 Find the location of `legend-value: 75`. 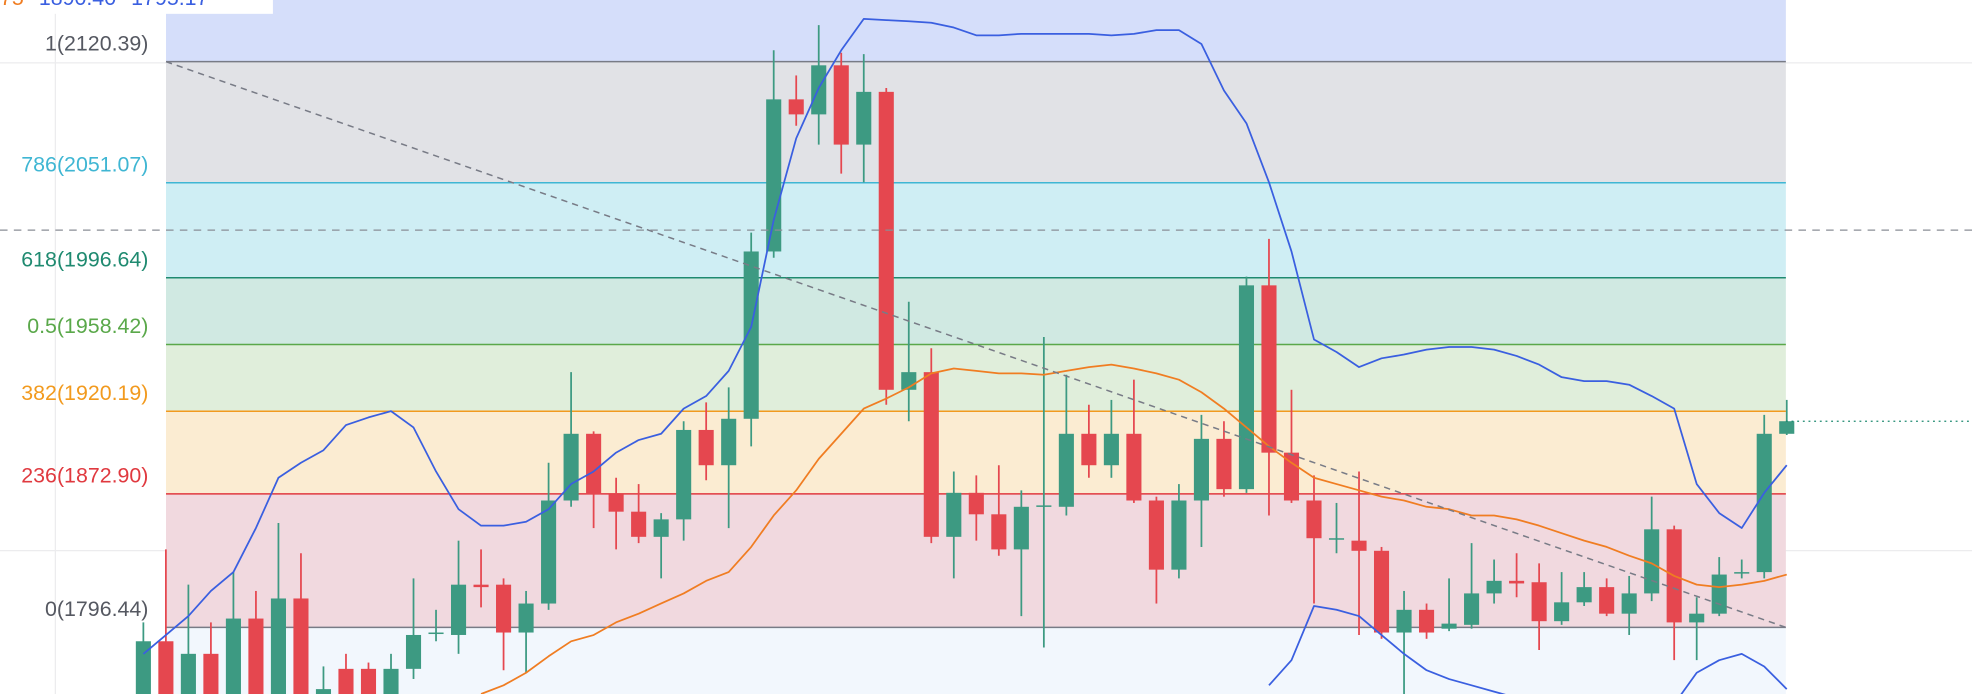

legend-value: 75 is located at coordinates (12, 5).